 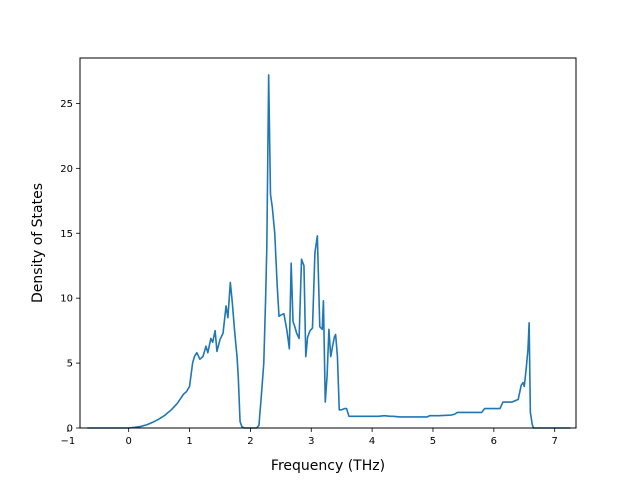 I want to click on y-tick-label: 25, so click(x=66, y=104).